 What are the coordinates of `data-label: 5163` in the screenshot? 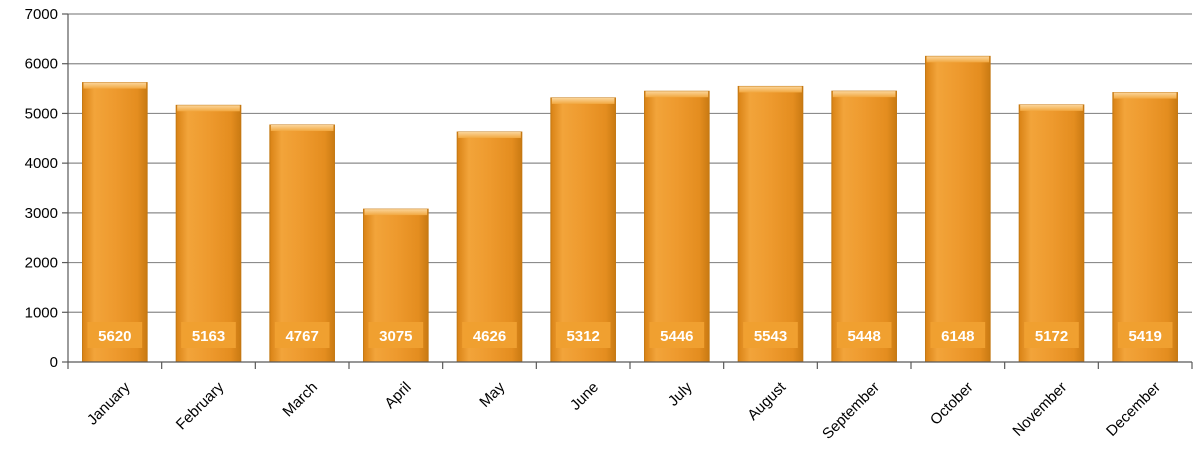 It's located at (208, 336).